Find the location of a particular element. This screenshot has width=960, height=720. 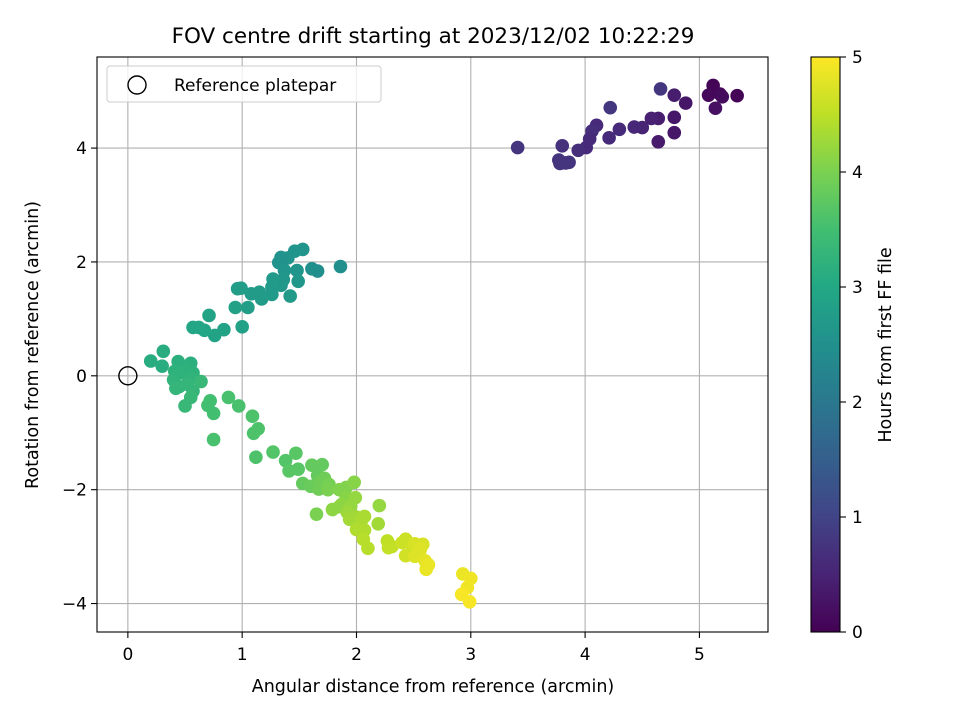

colorbar-ticks: 0 1 2 3 4 5 is located at coordinates (851, 345).